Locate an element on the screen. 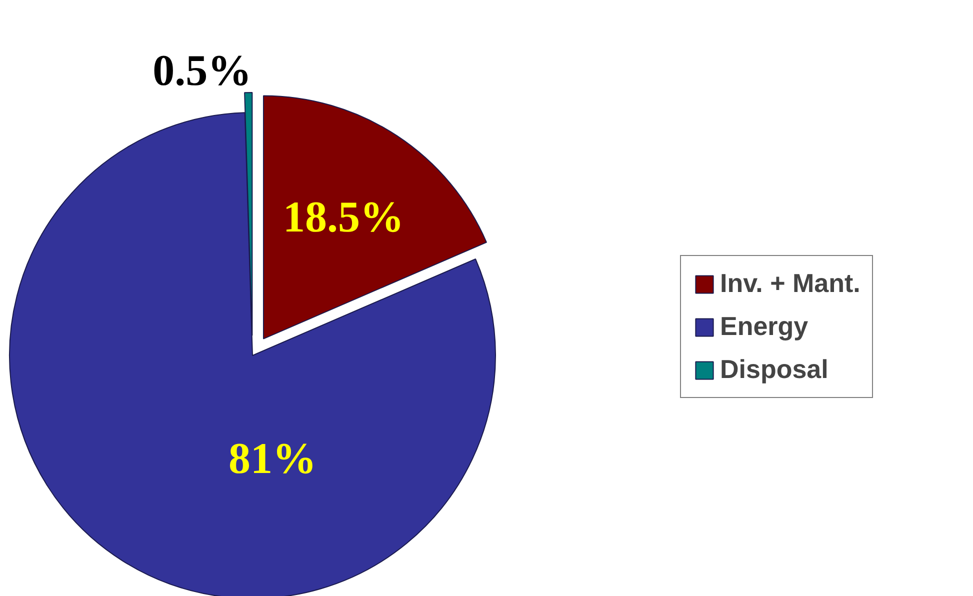 The image size is (973, 596). legend-label: Disposal is located at coordinates (774, 369).